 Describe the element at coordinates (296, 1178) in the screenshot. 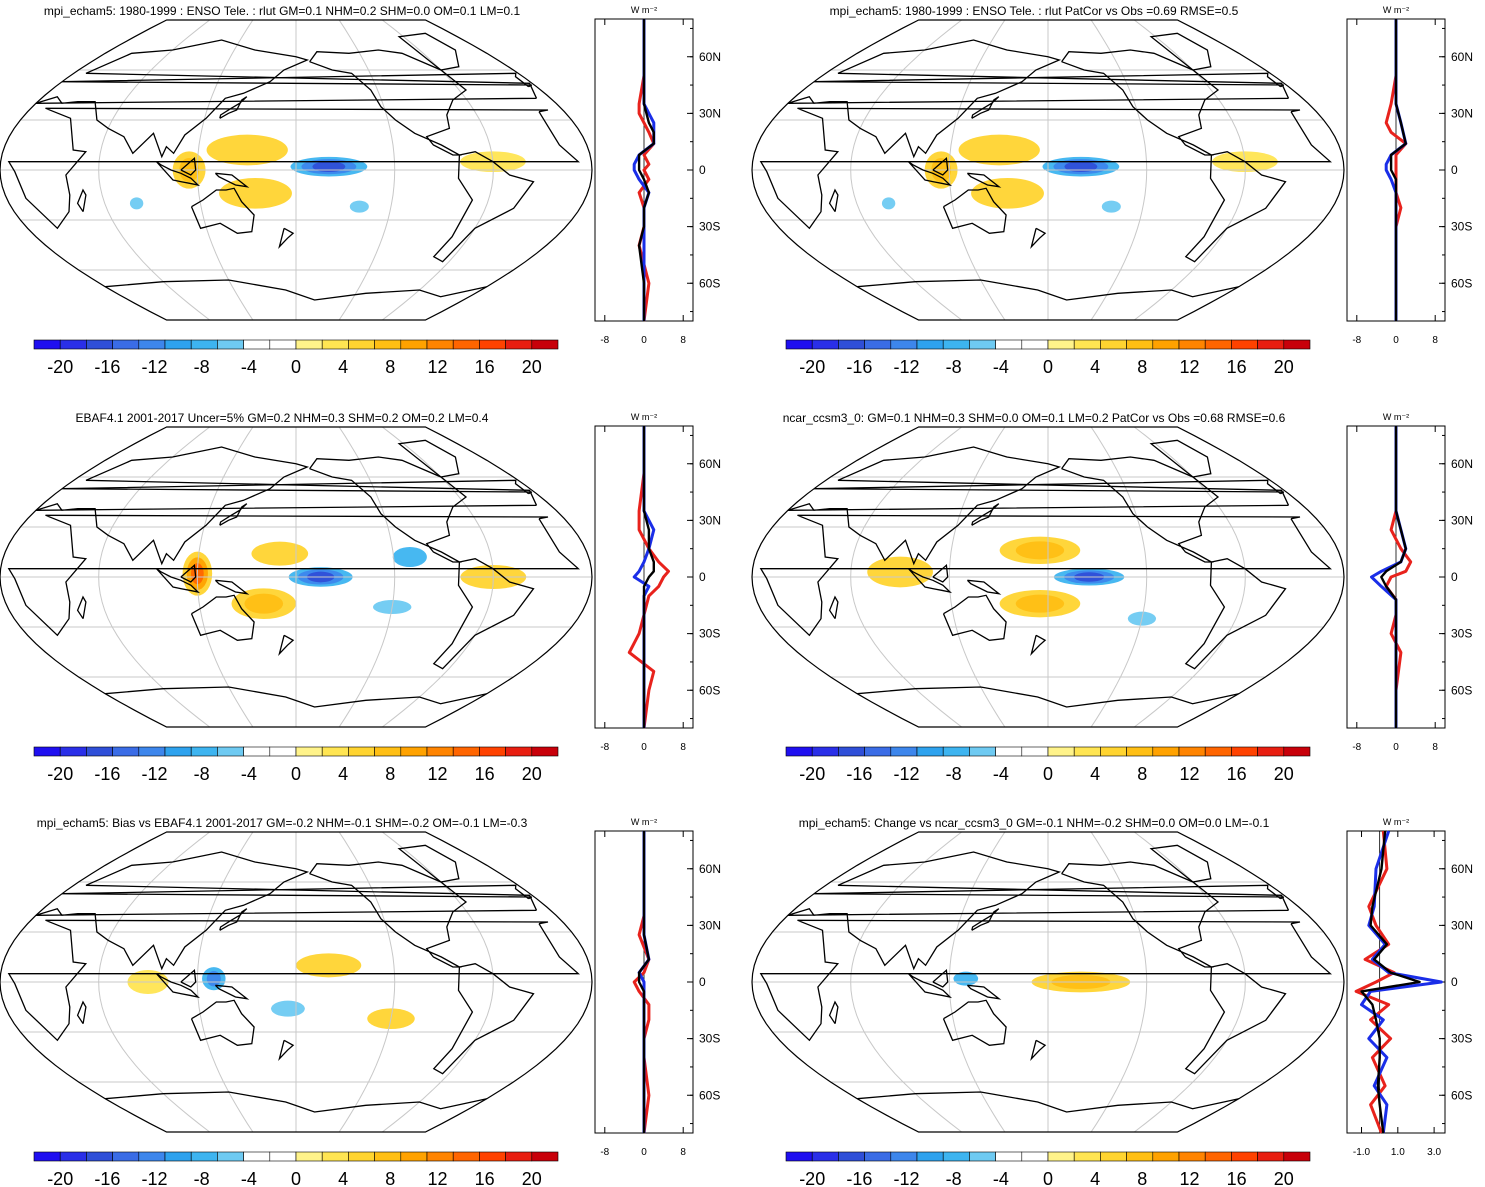

I see `colorbar-label: 0` at that location.